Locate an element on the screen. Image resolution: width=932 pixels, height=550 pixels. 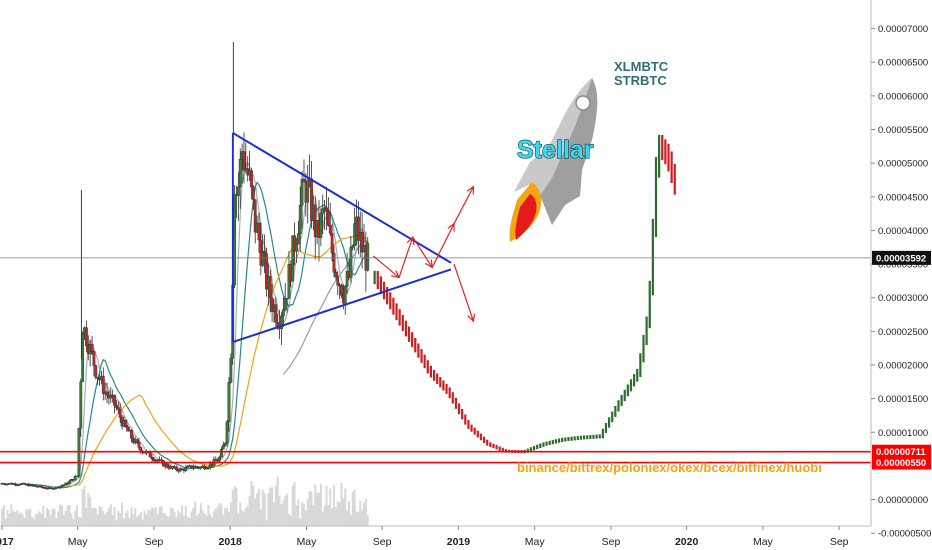
x-tick-label: Sep is located at coordinates (154, 542).